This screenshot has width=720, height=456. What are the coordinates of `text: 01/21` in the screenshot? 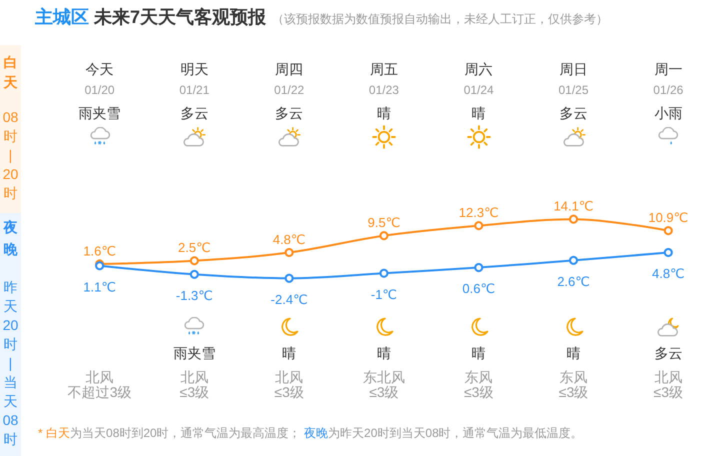 It's located at (194, 90).